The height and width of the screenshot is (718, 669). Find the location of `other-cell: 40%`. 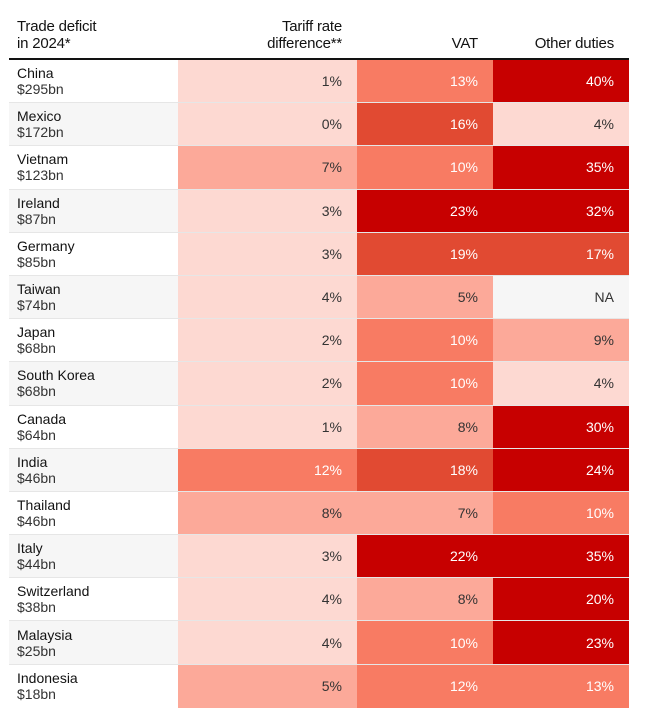

other-cell: 40% is located at coordinates (561, 81).